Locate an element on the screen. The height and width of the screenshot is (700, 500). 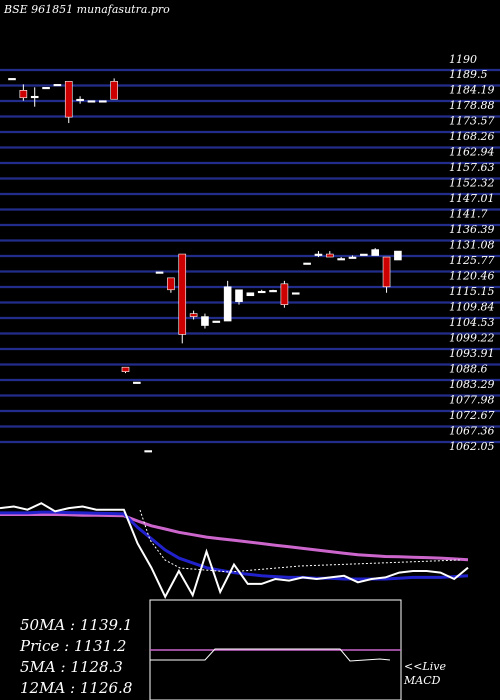
macd-panel is located at coordinates (275, 649).